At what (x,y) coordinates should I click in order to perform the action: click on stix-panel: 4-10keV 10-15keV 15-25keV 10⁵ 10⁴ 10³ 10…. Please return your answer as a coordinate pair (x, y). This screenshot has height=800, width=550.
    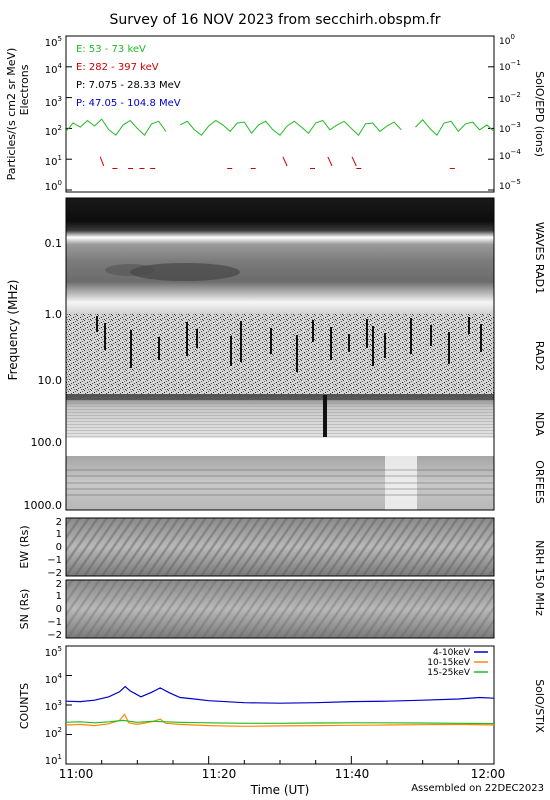
    Looking at the image, I should click on (282, 706).